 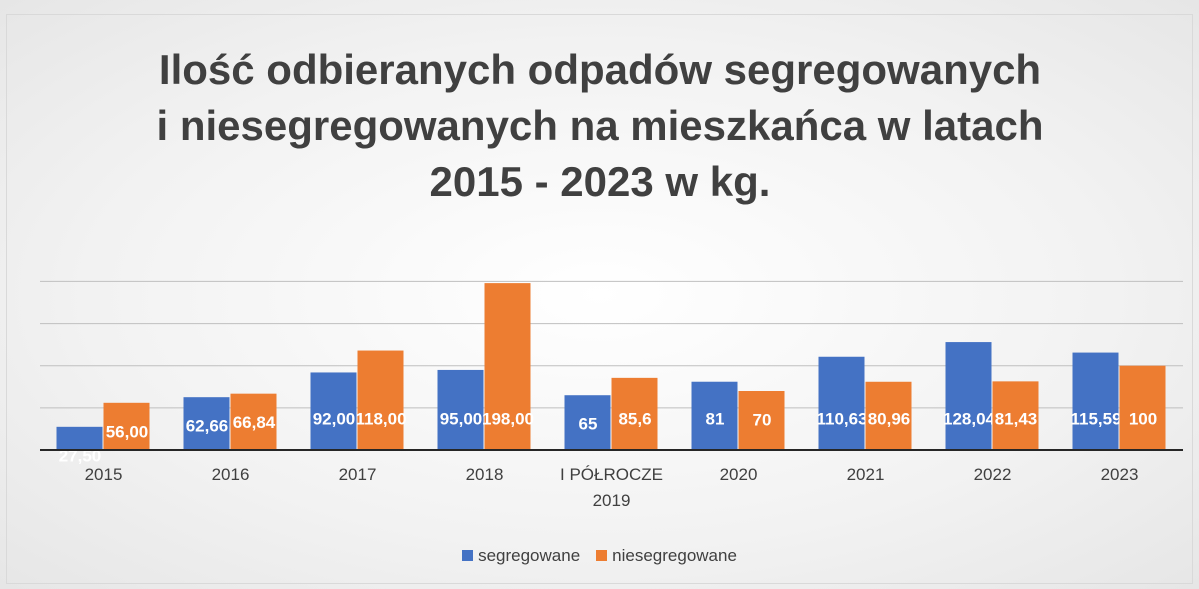 What do you see at coordinates (357, 474) in the screenshot?
I see `x-tick-label: 2017` at bounding box center [357, 474].